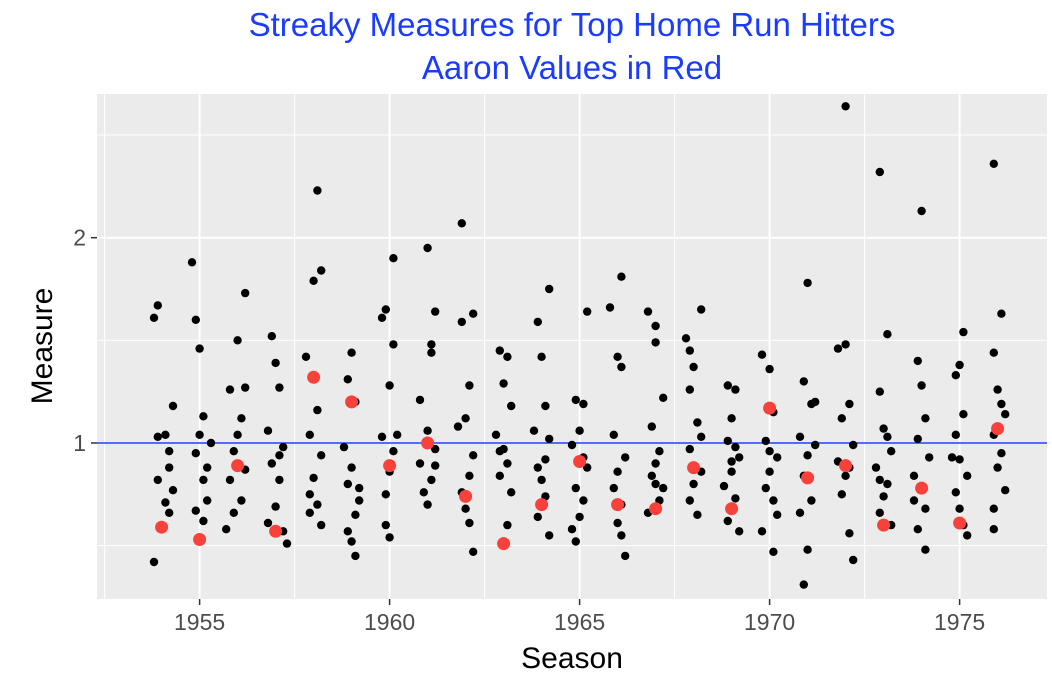 This screenshot has width=1052, height=688. I want to click on x-tick-label: 1975, so click(959, 622).